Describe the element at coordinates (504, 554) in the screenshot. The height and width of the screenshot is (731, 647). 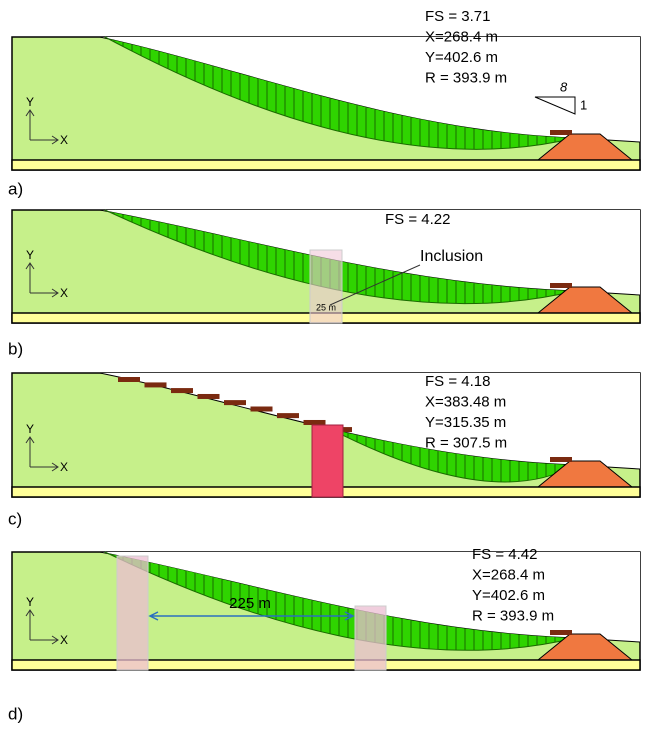
I see `annotation: FS = 4.42` at that location.